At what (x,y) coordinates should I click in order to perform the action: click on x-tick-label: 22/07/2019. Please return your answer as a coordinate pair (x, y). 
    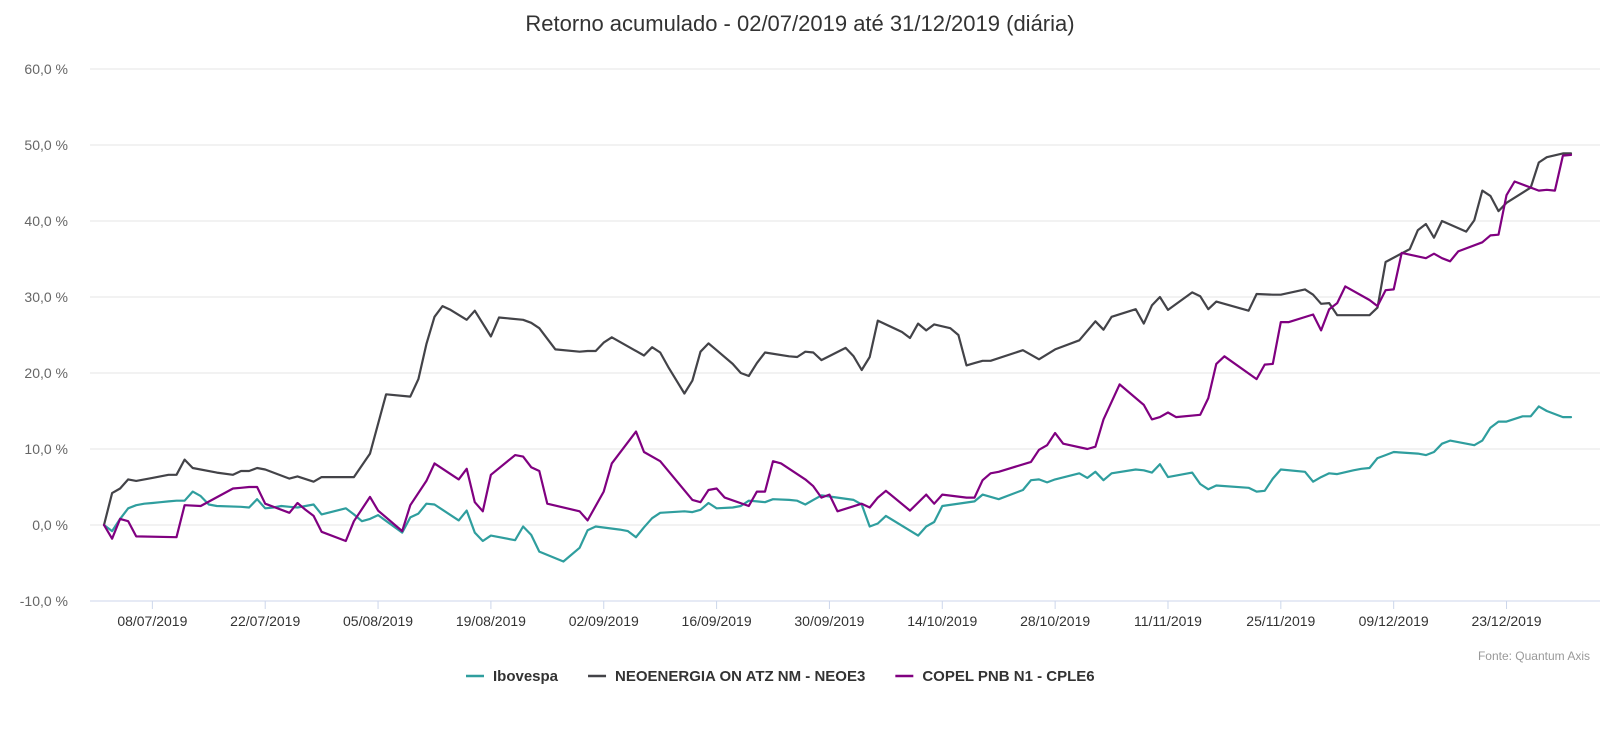
    Looking at the image, I should click on (265, 621).